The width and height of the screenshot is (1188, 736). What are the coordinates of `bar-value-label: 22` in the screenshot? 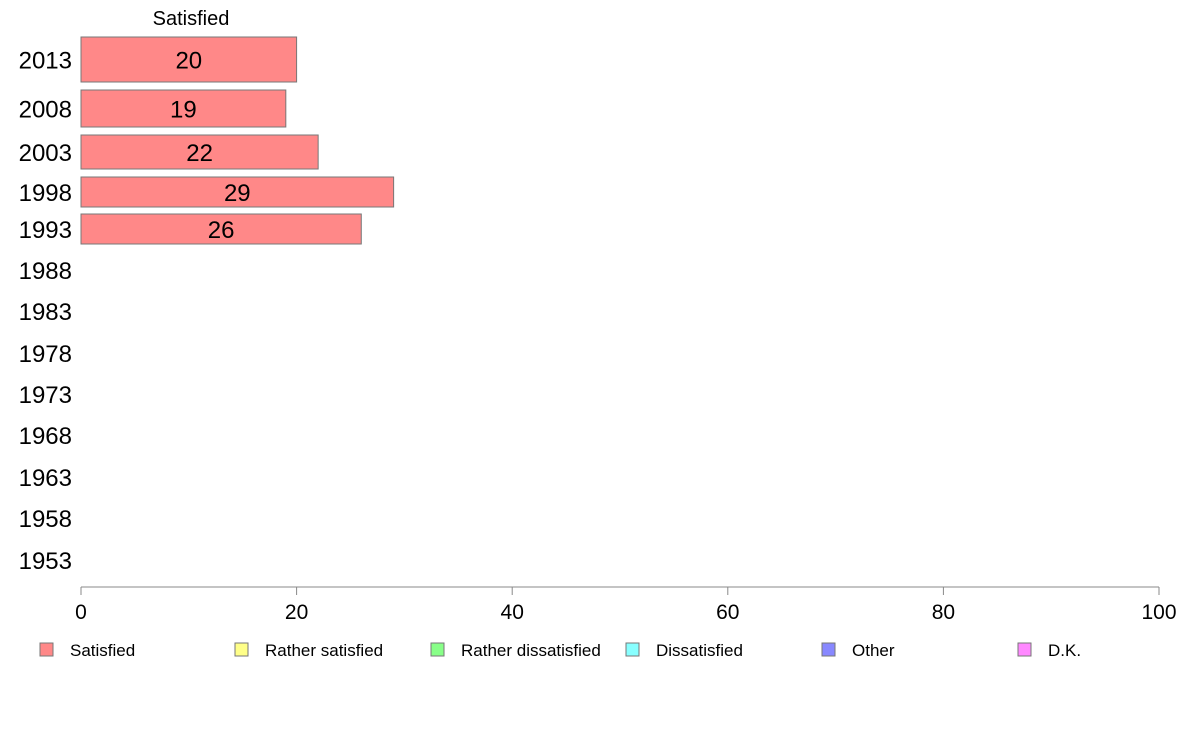 It's located at (199, 153).